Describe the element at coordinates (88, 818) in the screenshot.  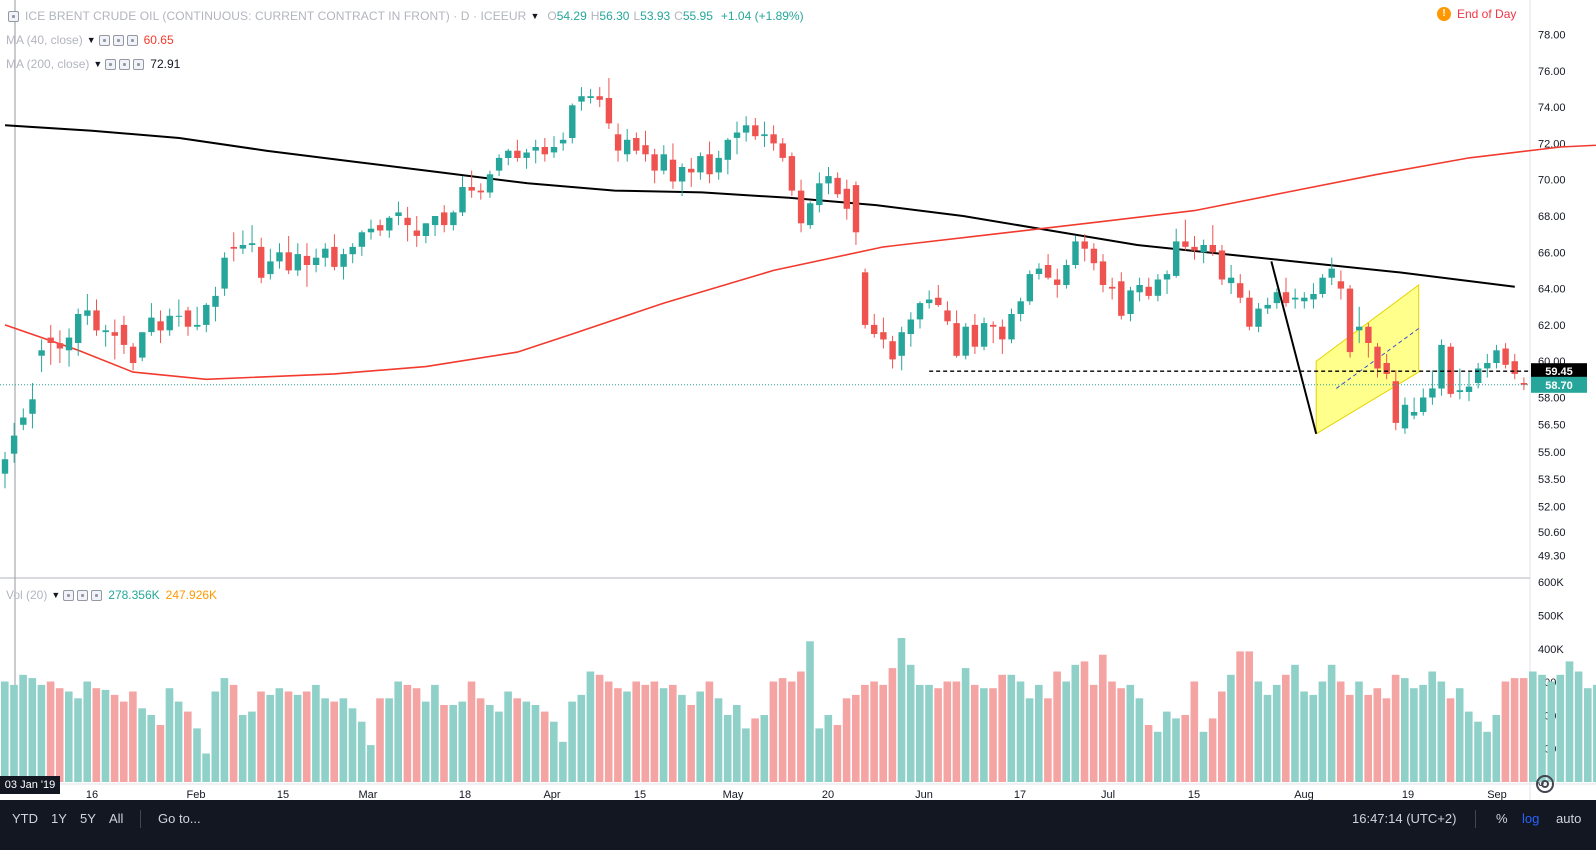
I see `range-5y-button: 5Y` at that location.